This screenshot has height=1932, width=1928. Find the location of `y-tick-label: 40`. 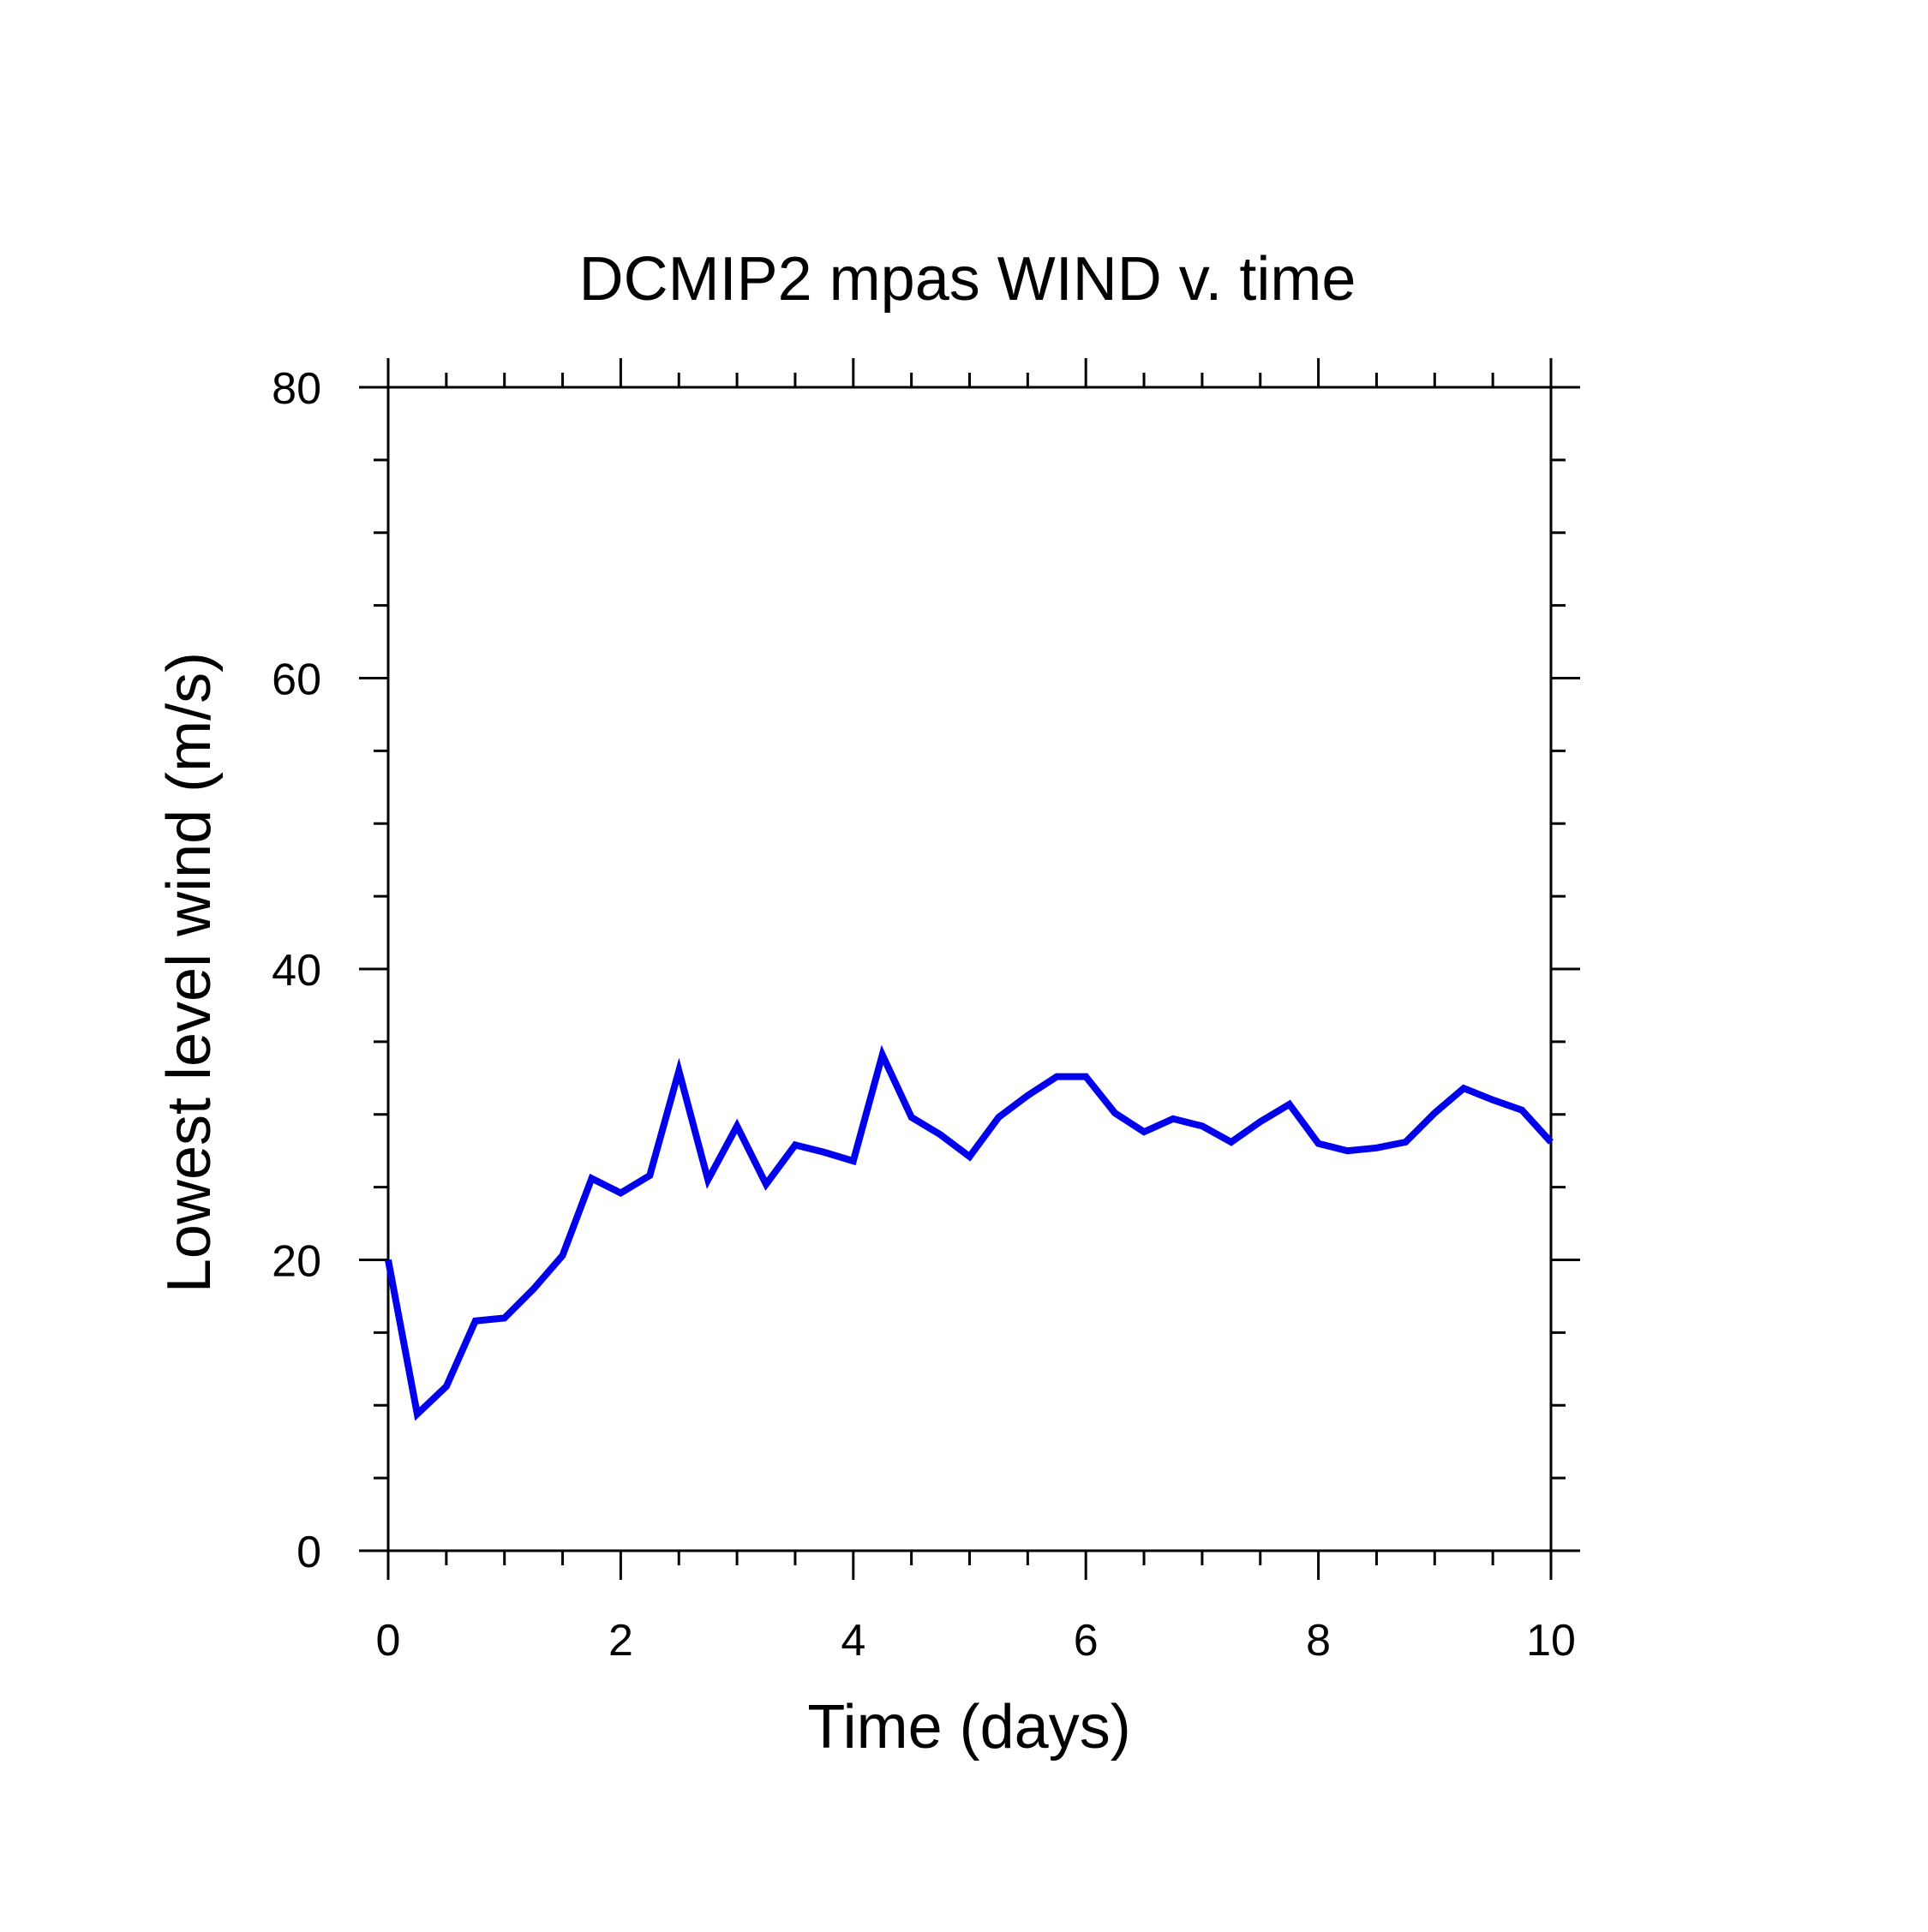

y-tick-label: 40 is located at coordinates (296, 971).